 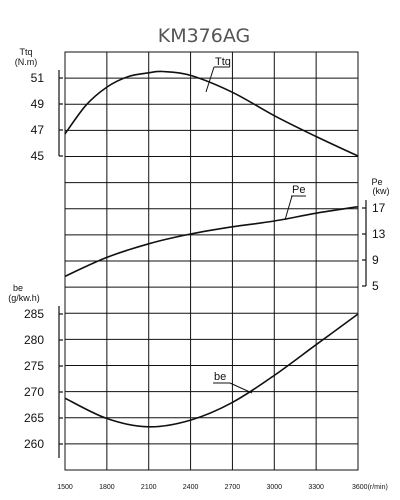 I want to click on bsfc-tick-label: 275, so click(x=34, y=366).